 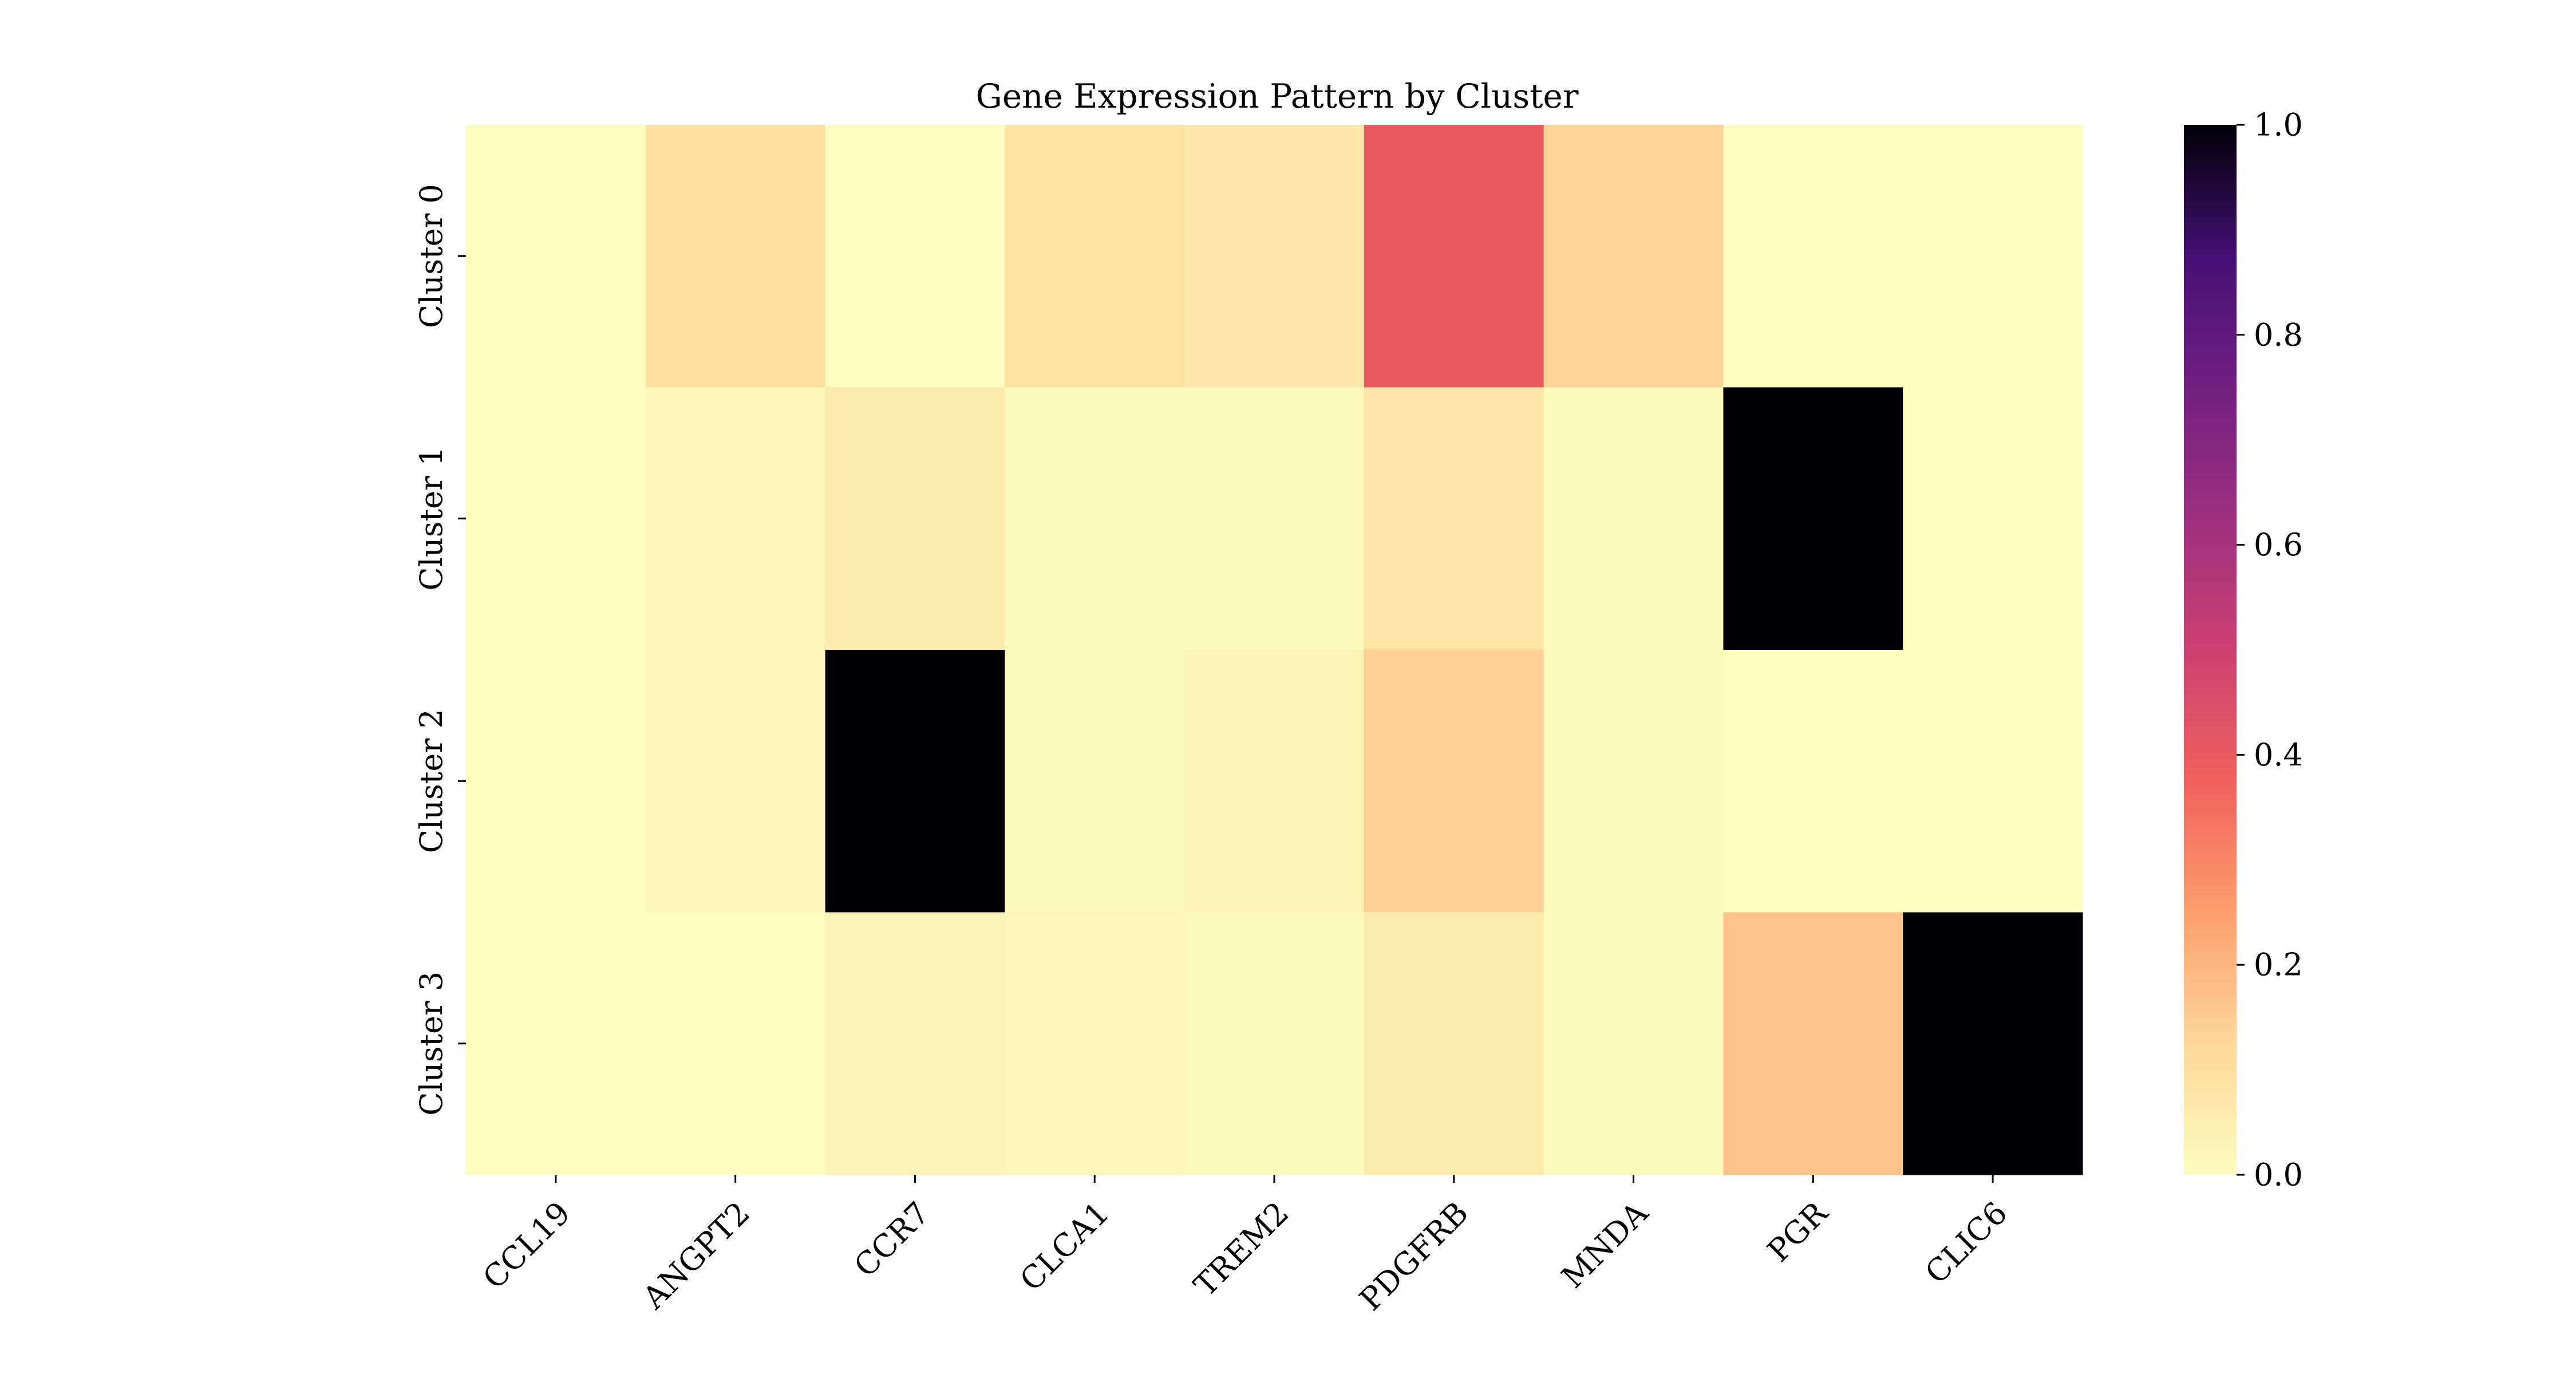 What do you see at coordinates (439, 650) in the screenshot?
I see `y-axis: Cluster 0 Cluster 1 Cluster 2 Cluster 3` at bounding box center [439, 650].